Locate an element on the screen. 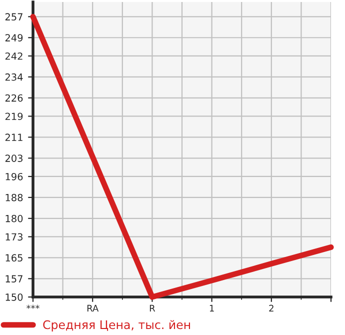  y-tick-label: 242 is located at coordinates (13, 56).